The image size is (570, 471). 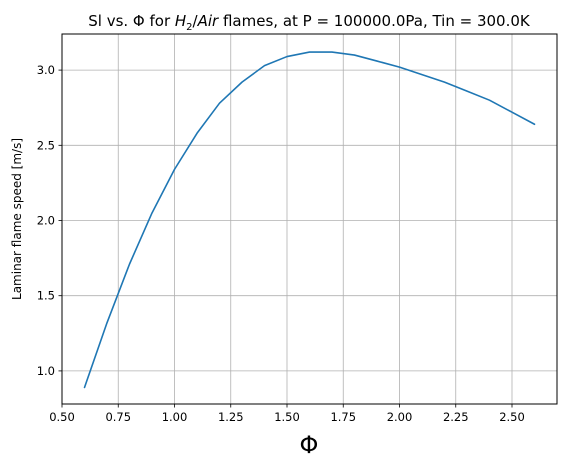 I want to click on title-suffix: flames, at P = 100000.0Pa, Tin = 300.0K, so click(x=374, y=21).